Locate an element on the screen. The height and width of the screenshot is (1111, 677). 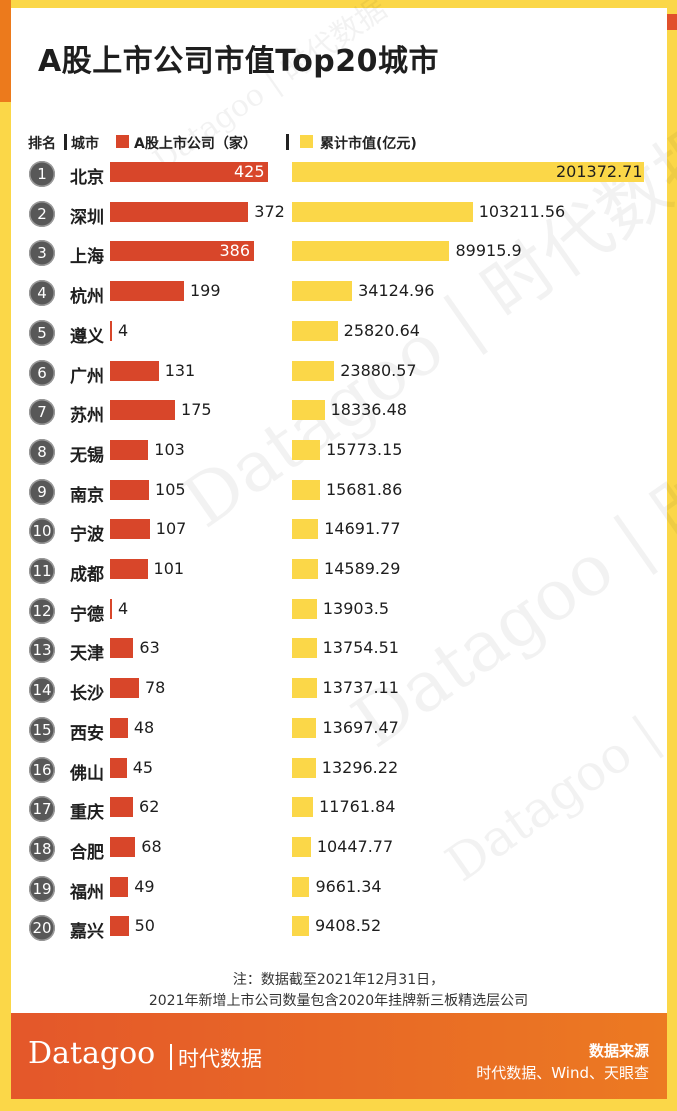
value-label: 34124.96 is located at coordinates (396, 291).